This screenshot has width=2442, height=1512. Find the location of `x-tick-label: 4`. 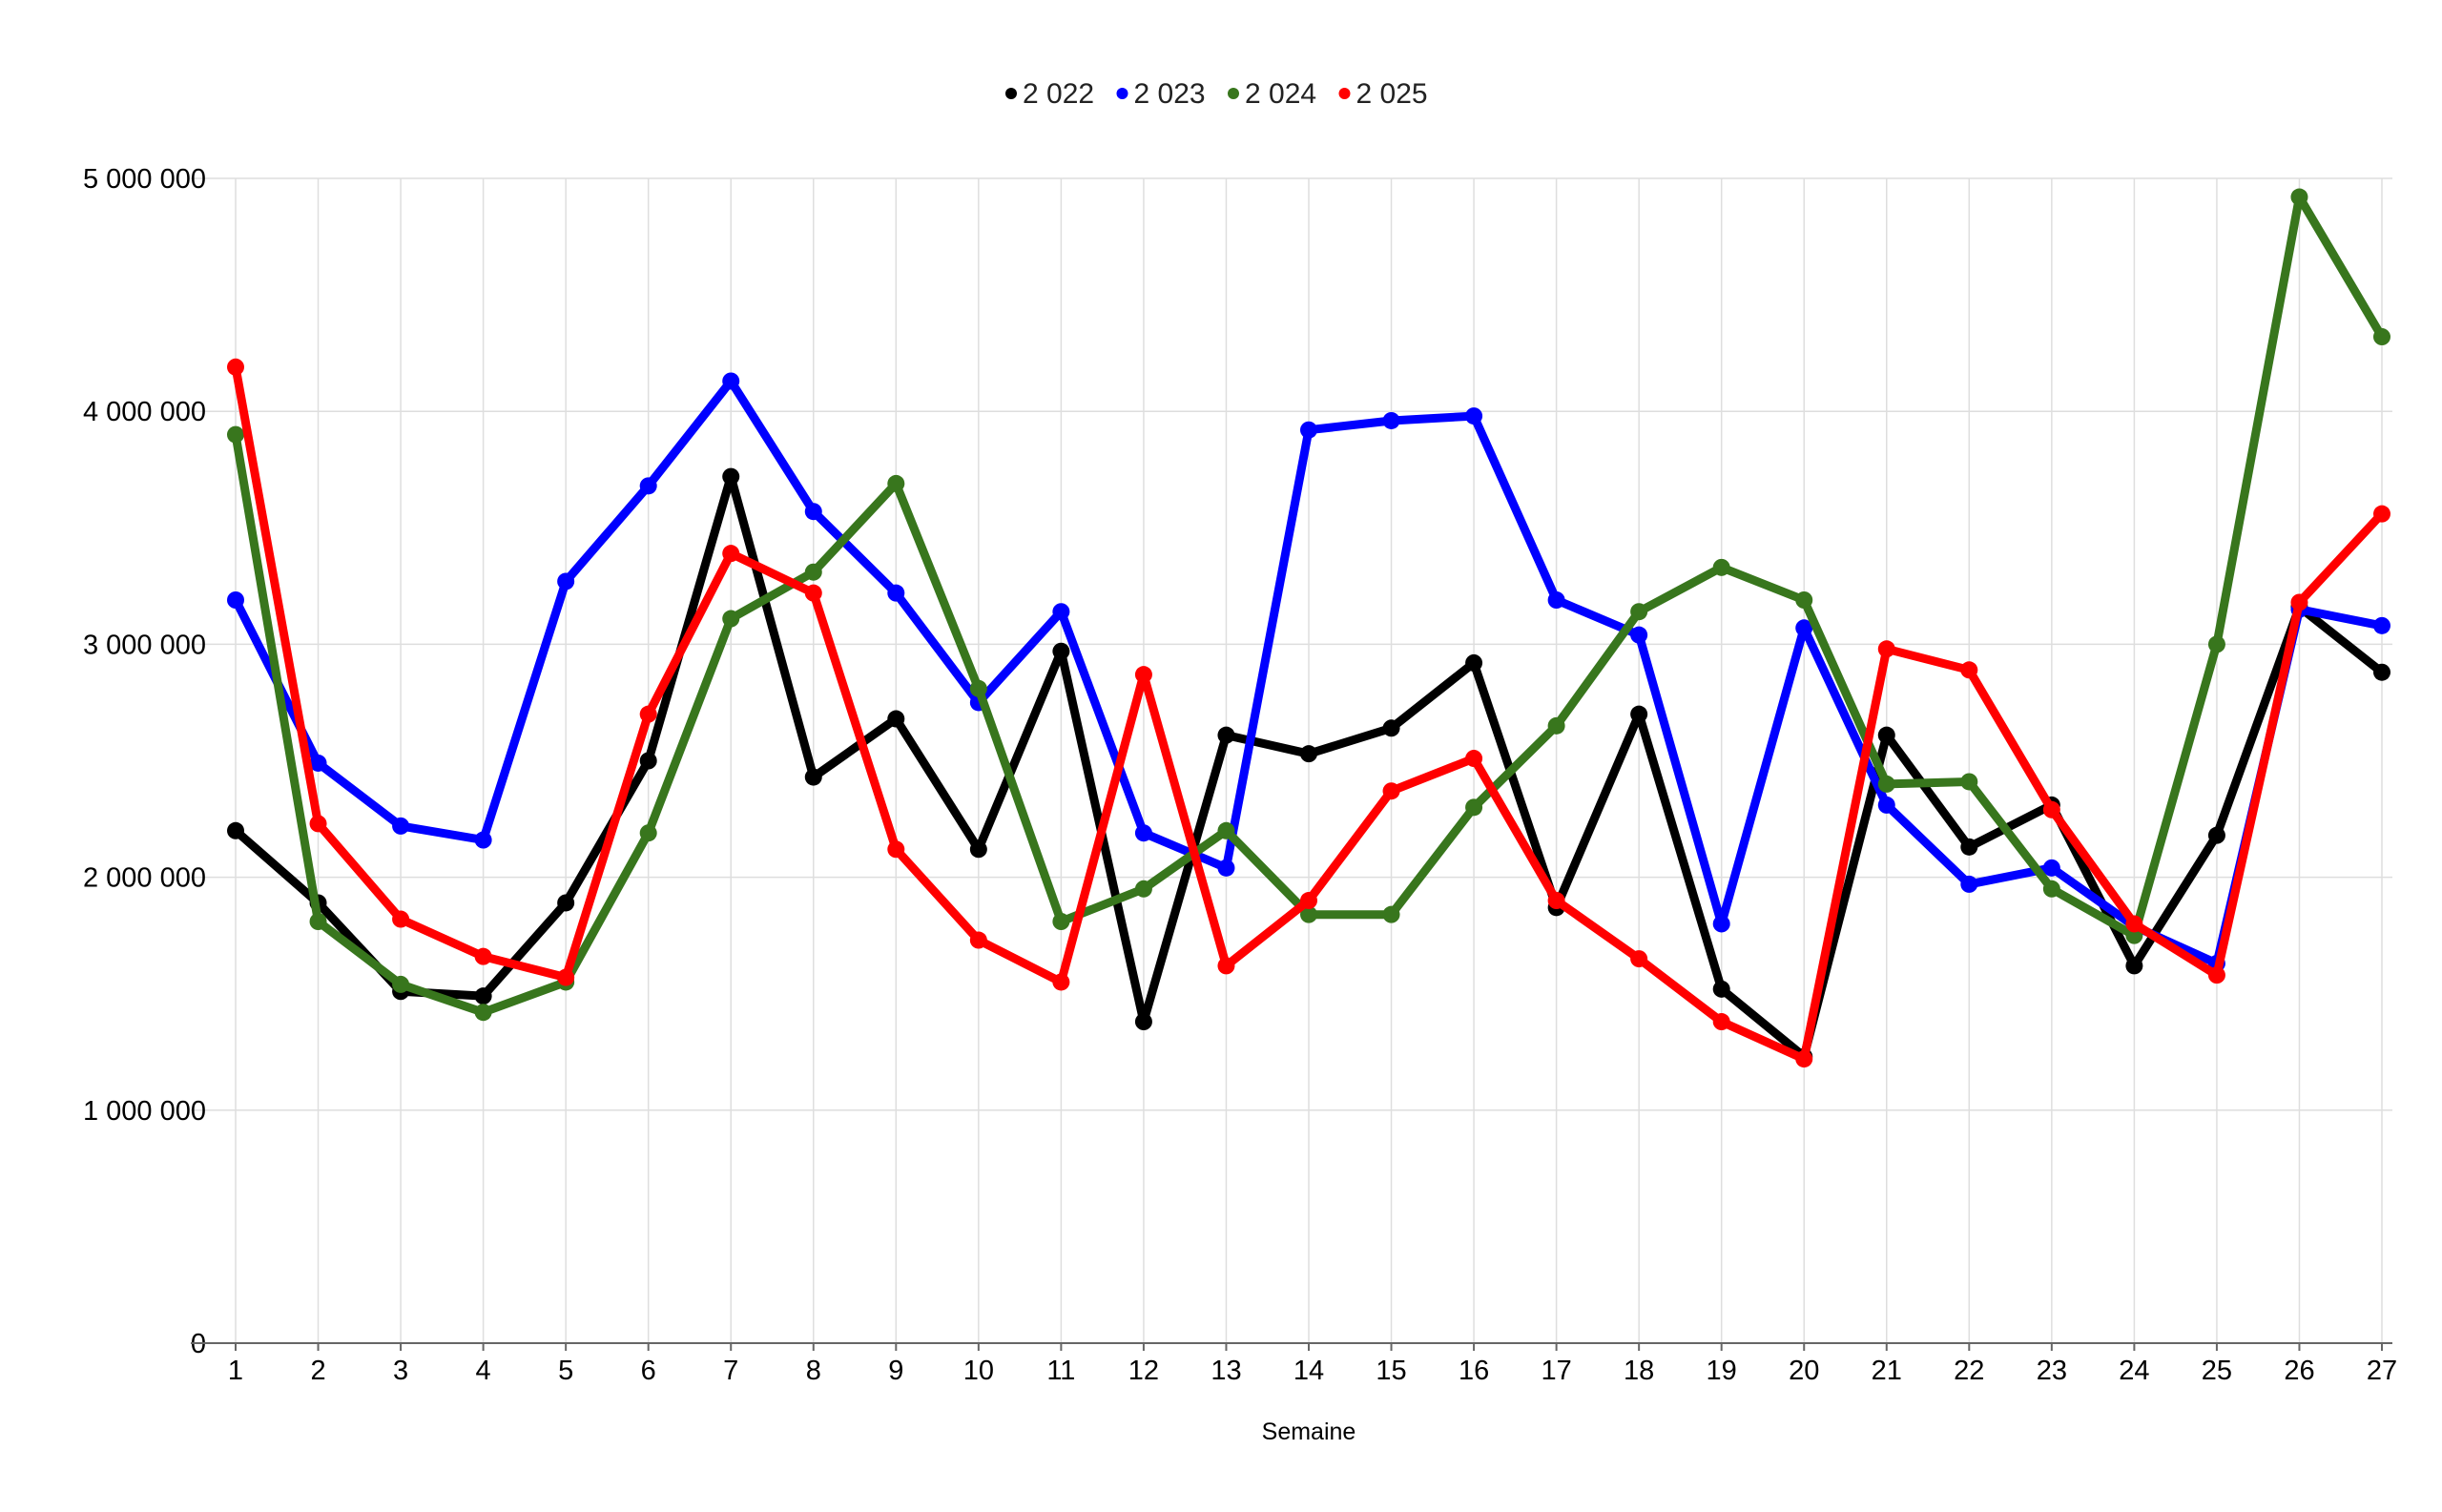

x-tick-label: 4 is located at coordinates (483, 1371).